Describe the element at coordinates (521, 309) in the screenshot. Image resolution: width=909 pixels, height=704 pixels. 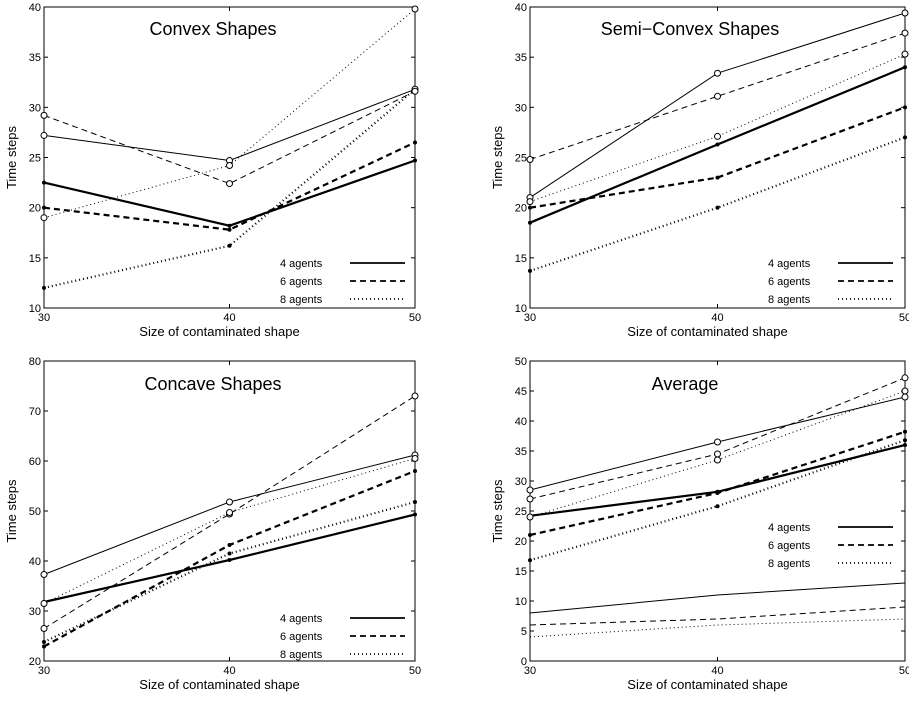
I see `y-tick-label: 10` at that location.